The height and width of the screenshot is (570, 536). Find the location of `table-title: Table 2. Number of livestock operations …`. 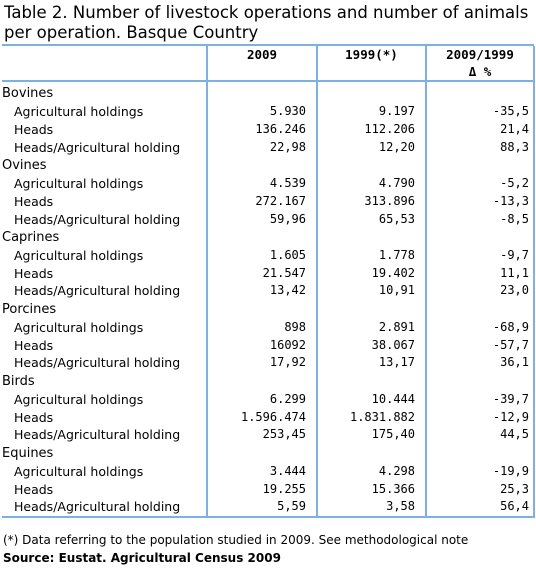

table-title: Table 2. Number of livestock operations … is located at coordinates (266, 22).